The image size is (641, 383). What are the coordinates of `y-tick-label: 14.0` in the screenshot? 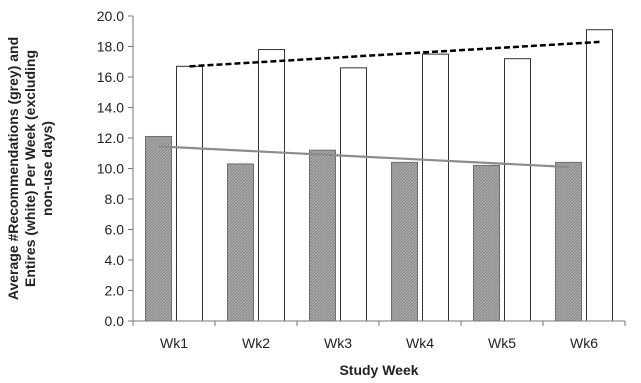 It's located at (110, 108).